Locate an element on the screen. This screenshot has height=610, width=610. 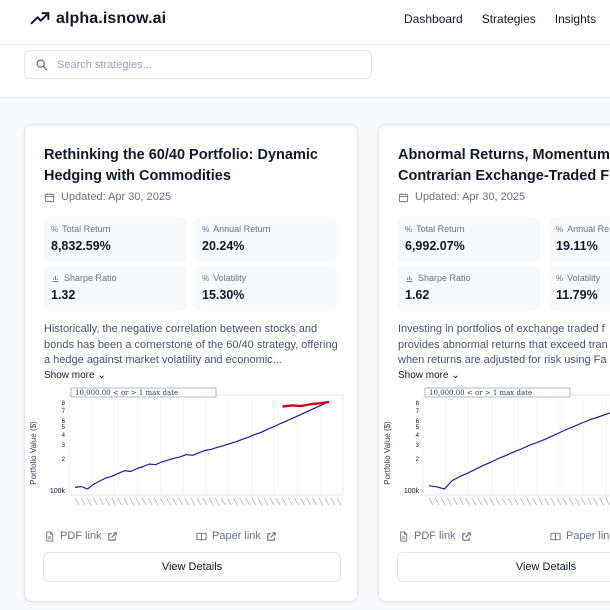
metric-value: 15.30% is located at coordinates (223, 295).